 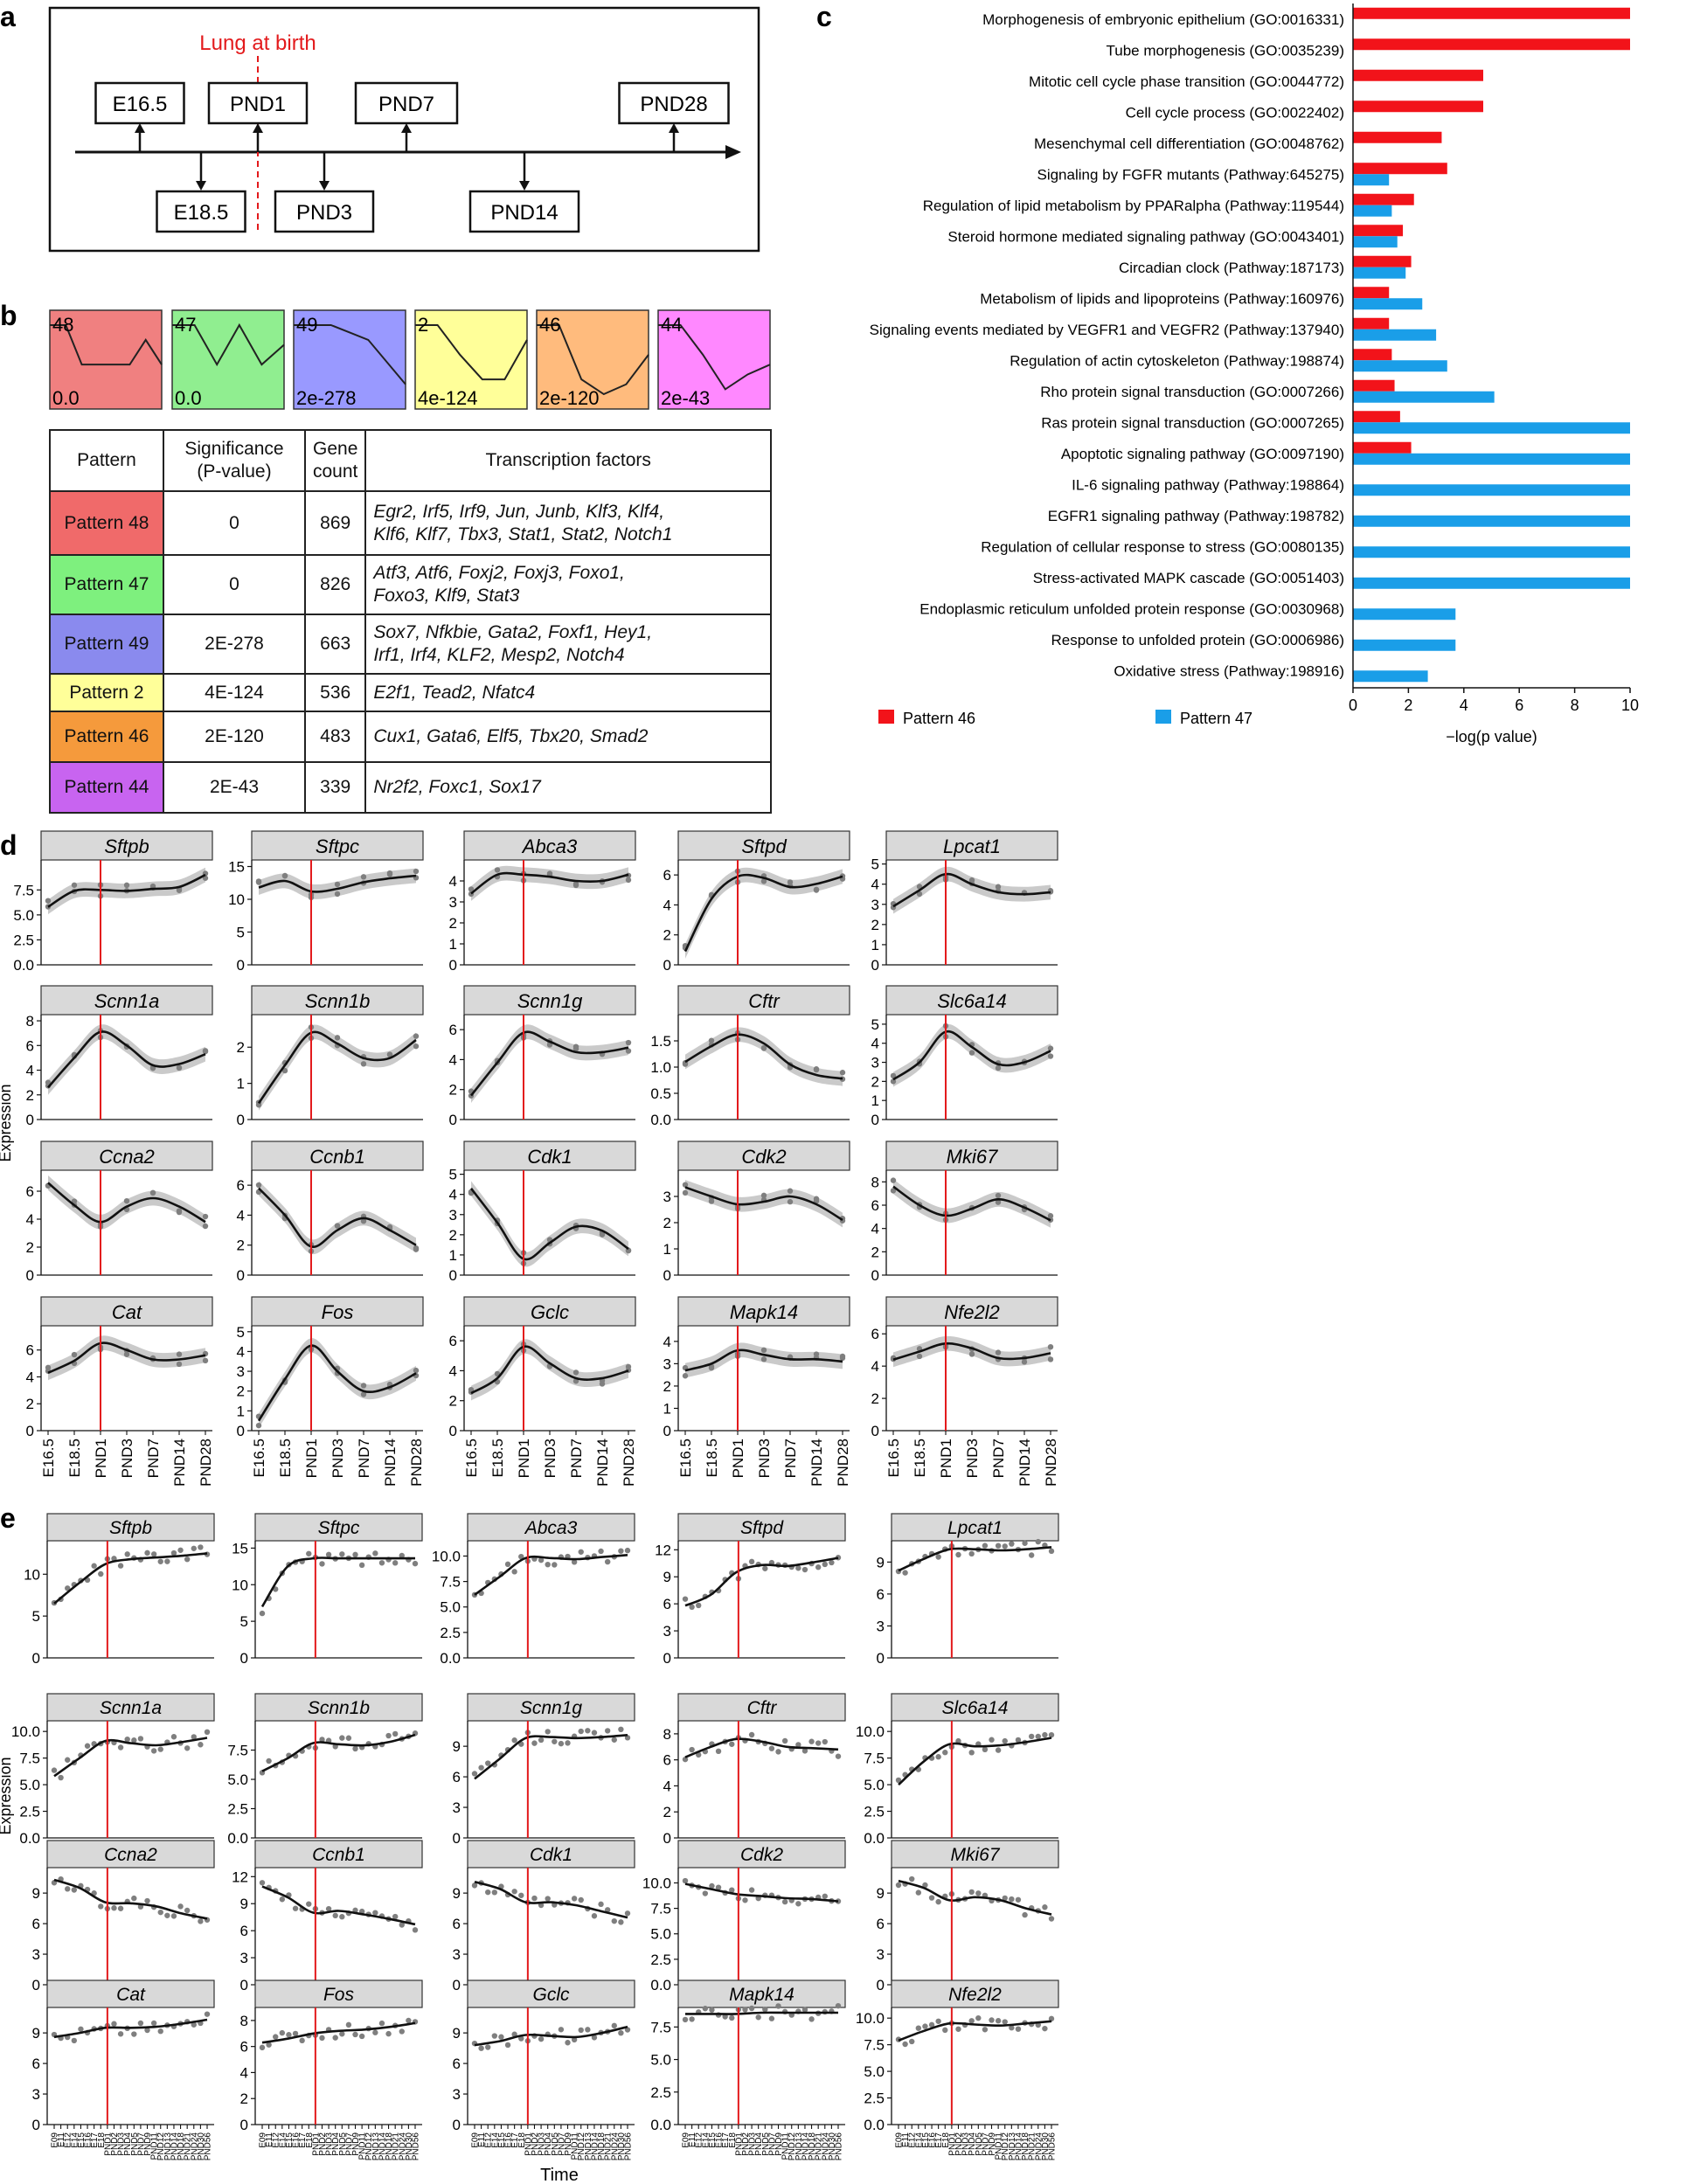 I want to click on x-tick-label: PND21, so click(x=188, y=2146).